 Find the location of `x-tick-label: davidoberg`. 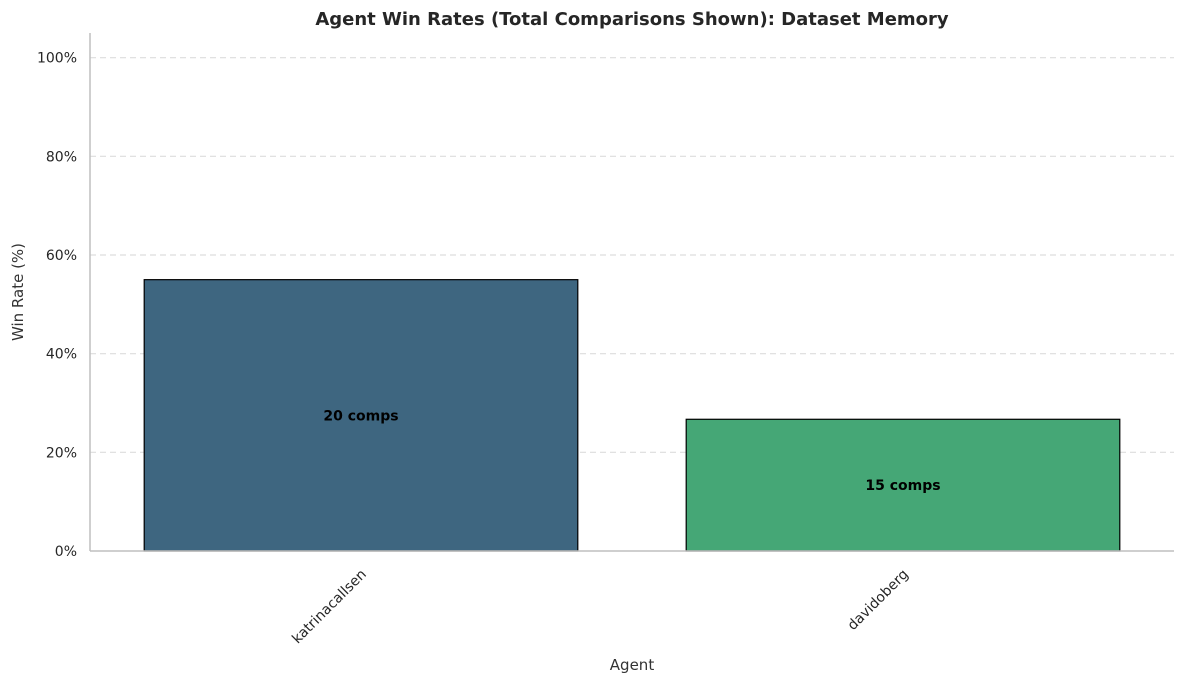

x-tick-label: davidoberg is located at coordinates (878, 600).